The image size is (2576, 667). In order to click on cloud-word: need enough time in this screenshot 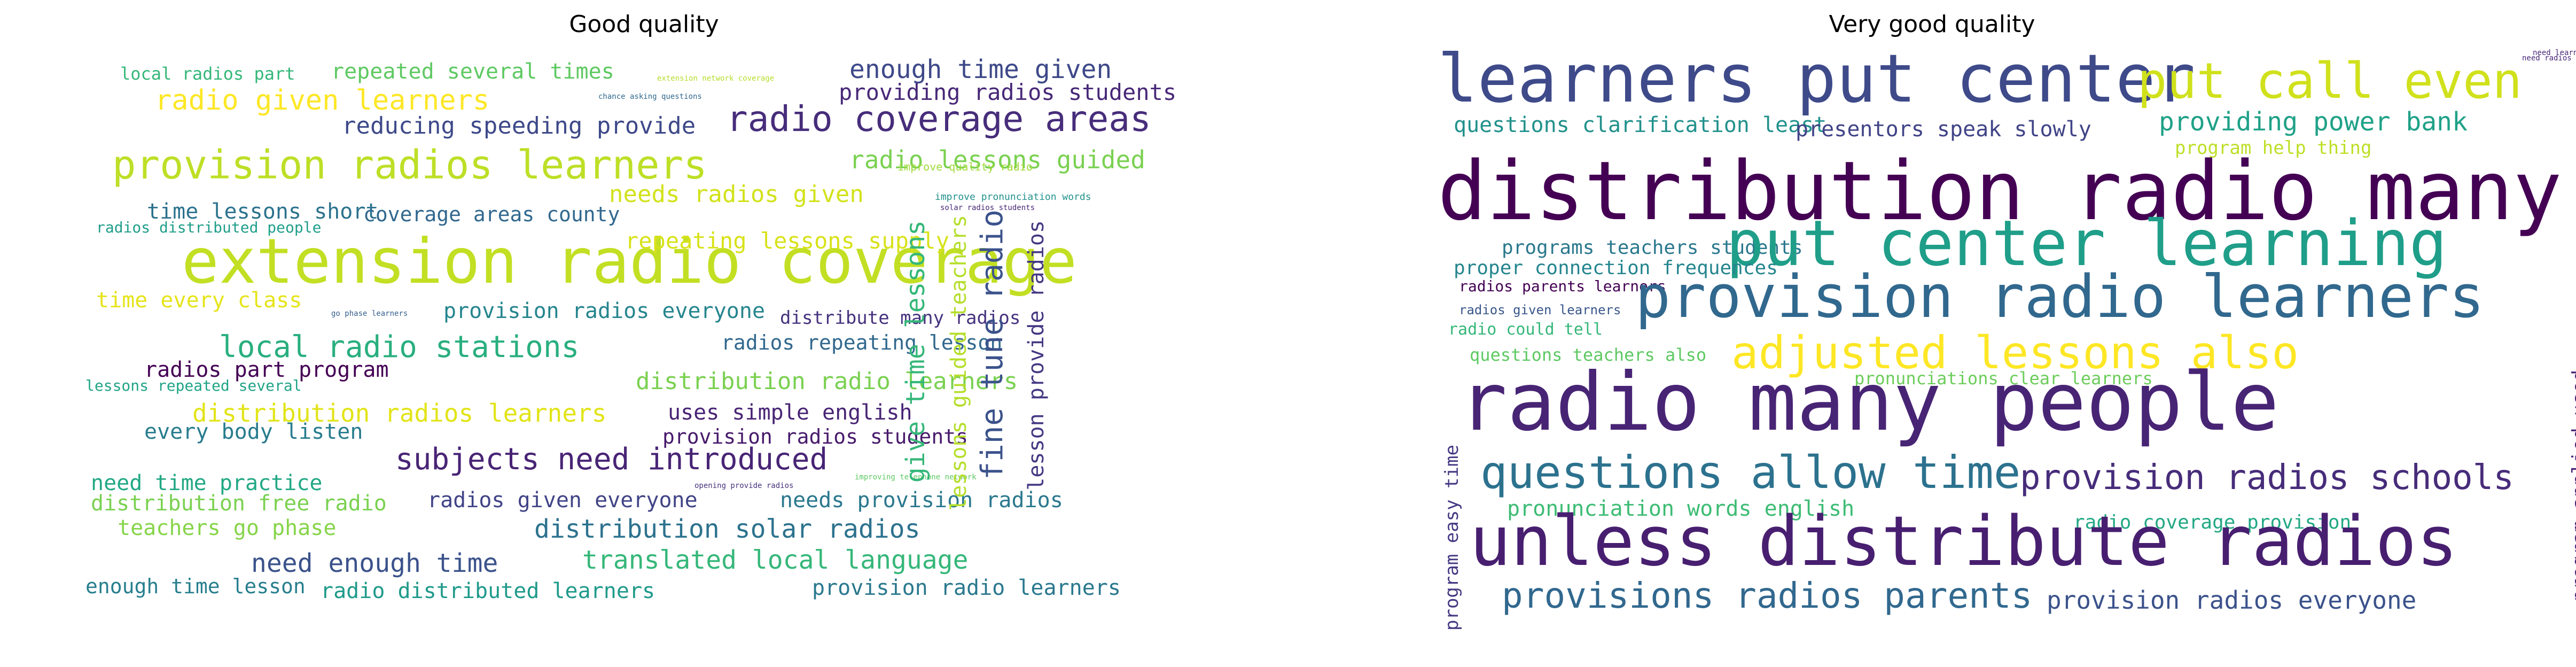, I will do `click(374, 563)`.